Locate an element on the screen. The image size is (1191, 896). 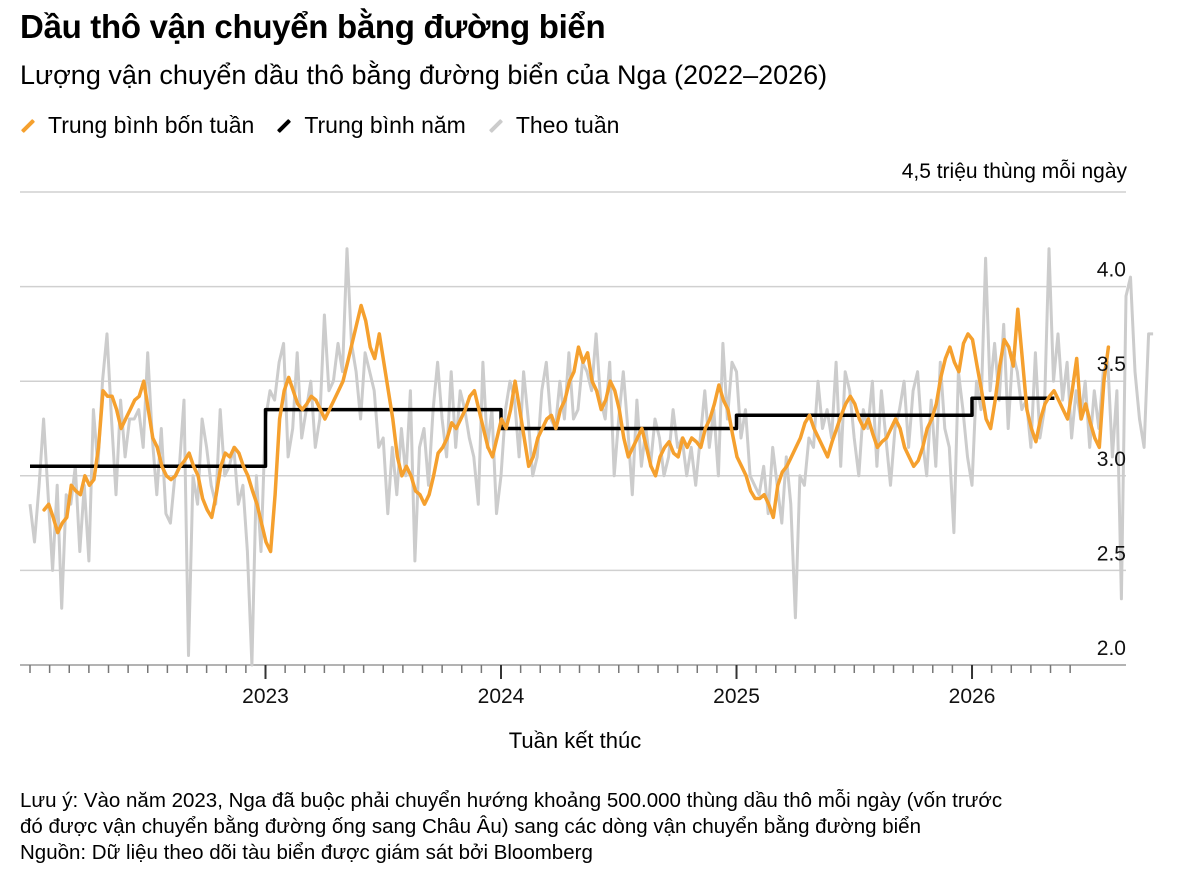
legend-item-weekly: Theo tuần is located at coordinates (554, 125).